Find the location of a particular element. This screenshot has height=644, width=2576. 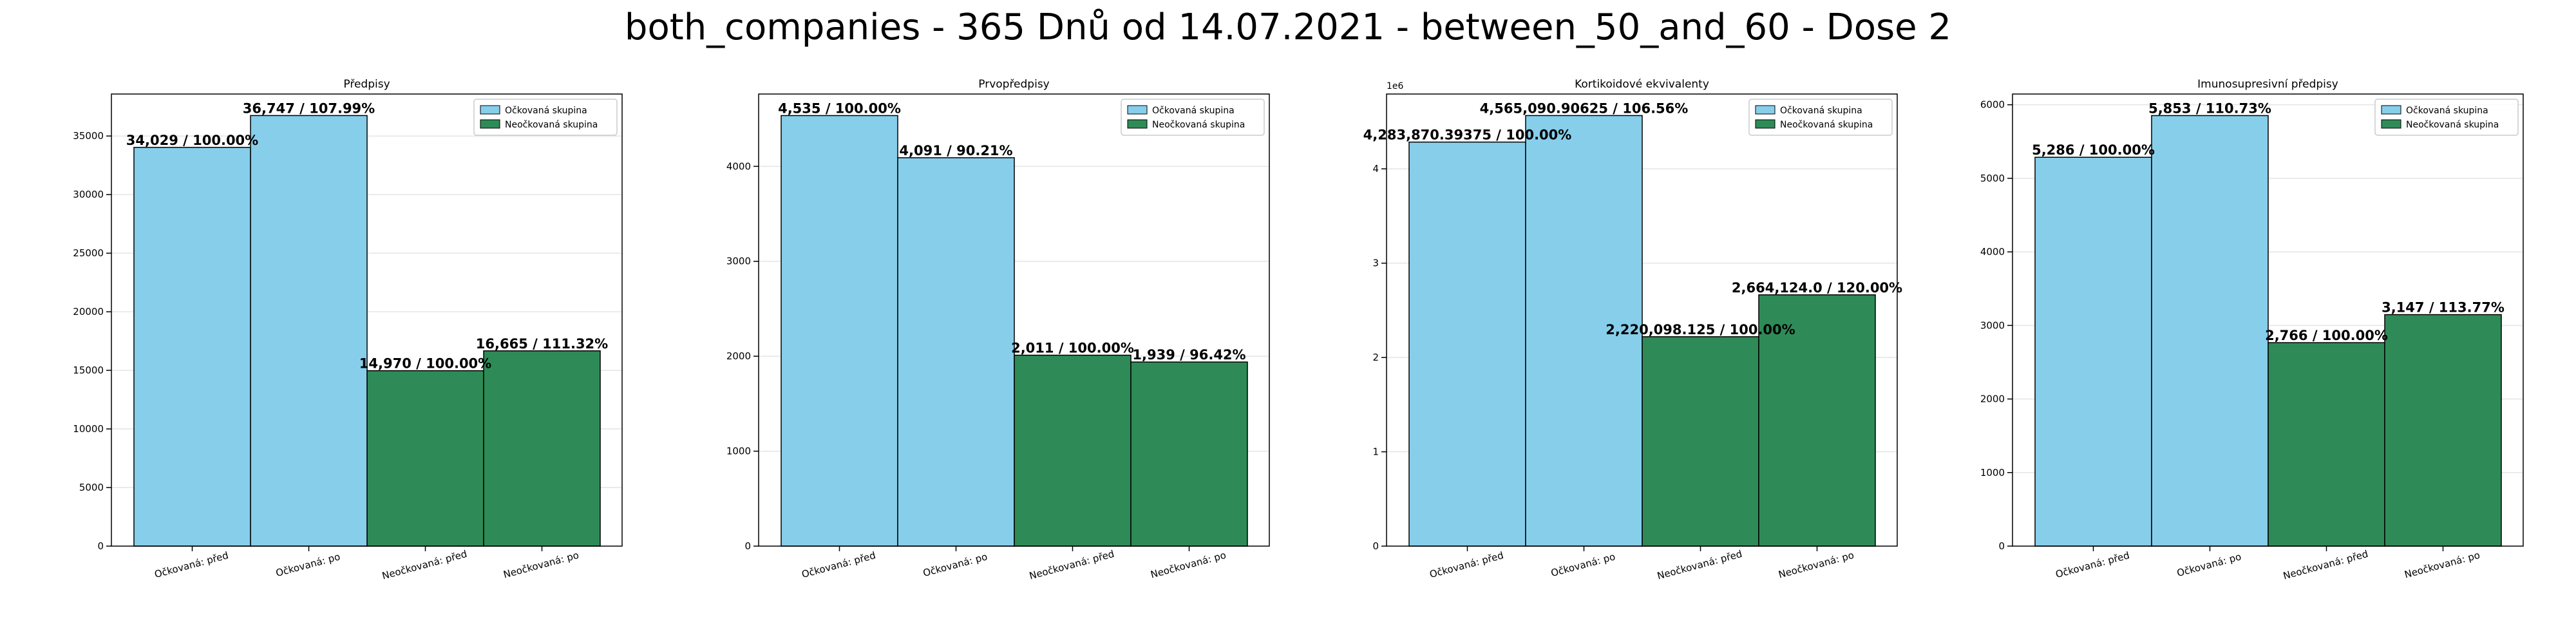

y-tick-label: 35000 is located at coordinates (88, 136).